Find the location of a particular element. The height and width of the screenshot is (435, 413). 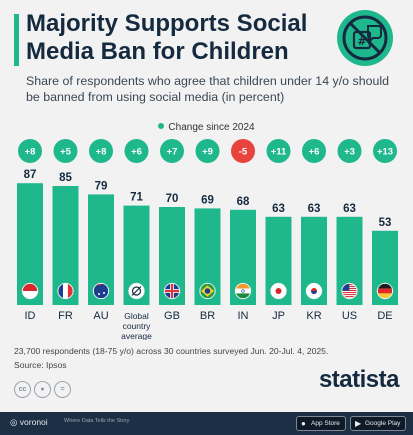

attribution-icon: ● is located at coordinates (42, 389).